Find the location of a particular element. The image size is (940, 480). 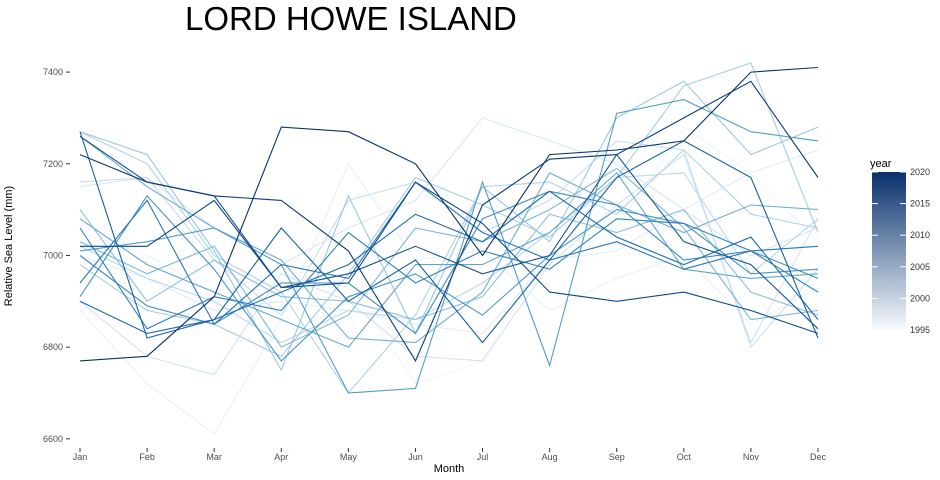

legend-title: year is located at coordinates (881, 164).